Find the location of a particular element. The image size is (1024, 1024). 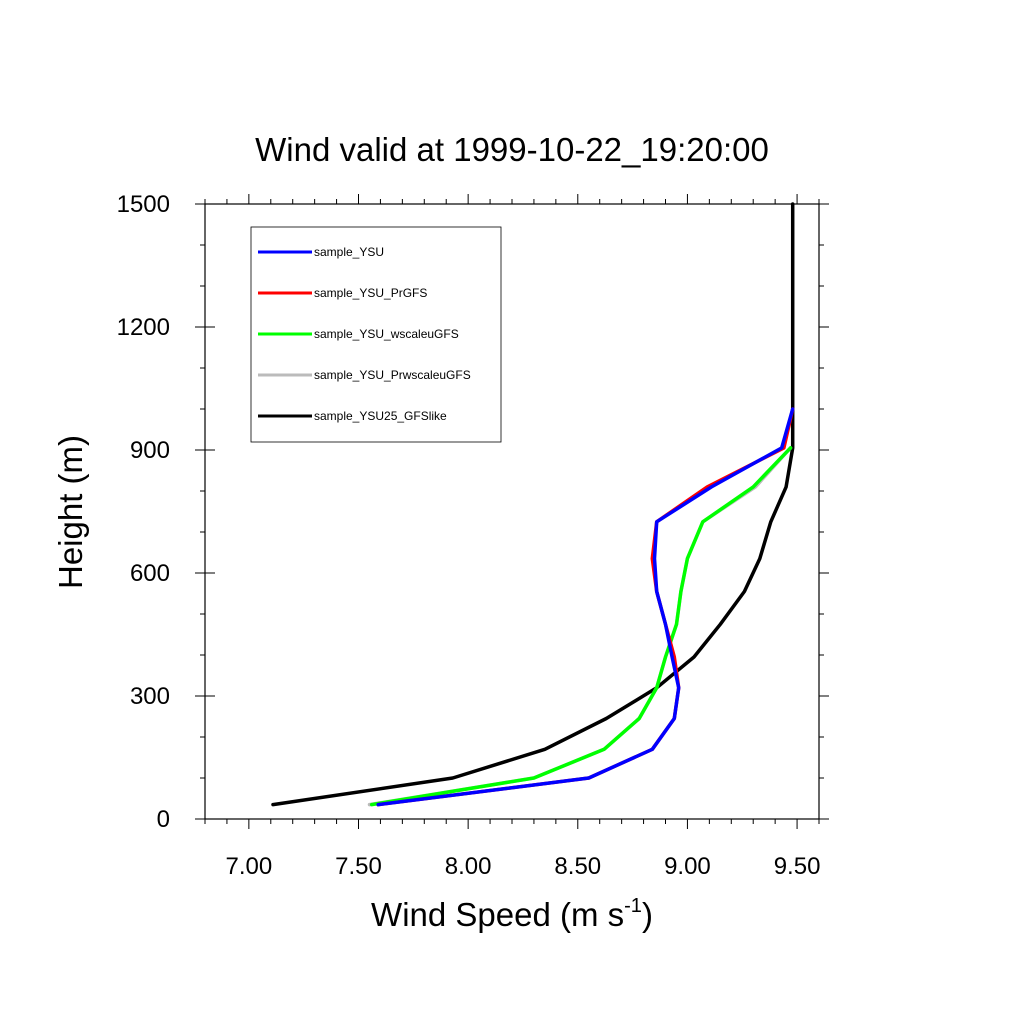

y-tick-label: 900 is located at coordinates (150, 450).